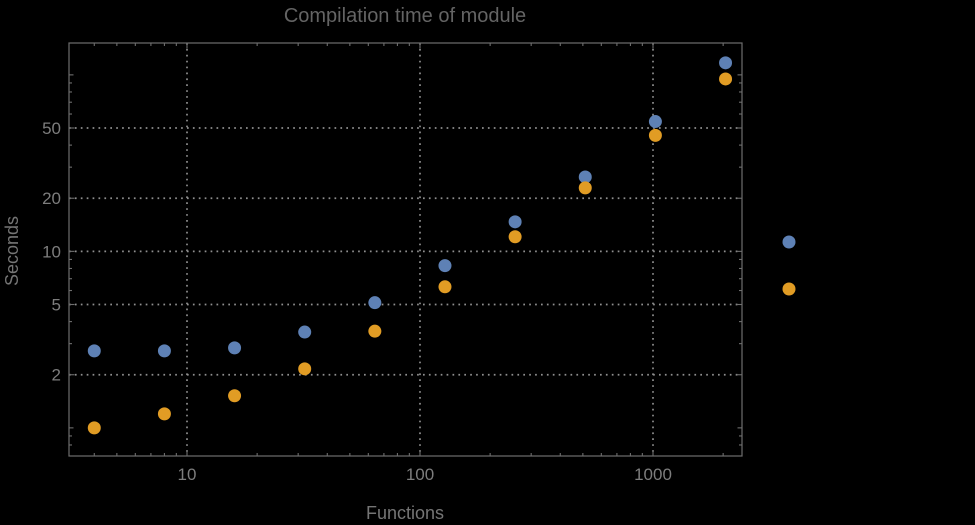  Describe the element at coordinates (51, 198) in the screenshot. I see `y-tick-label: 20` at that location.